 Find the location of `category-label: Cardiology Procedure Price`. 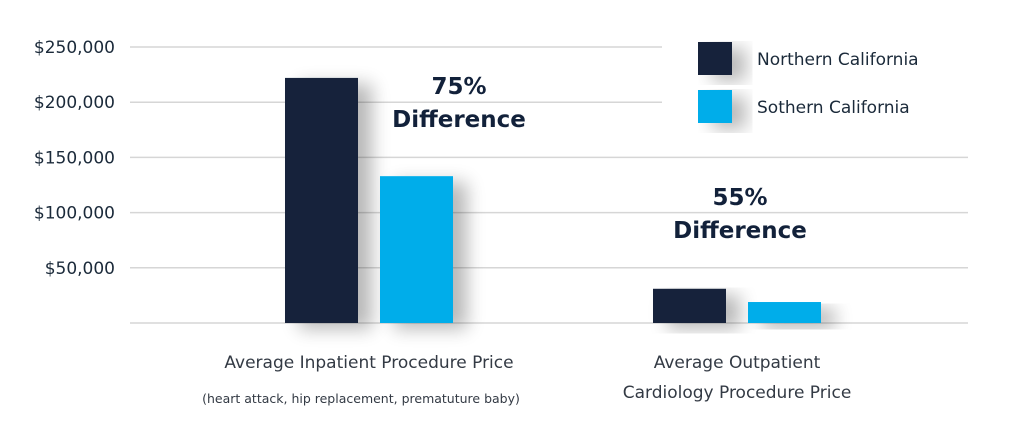

category-label: Cardiology Procedure Price is located at coordinates (737, 393).